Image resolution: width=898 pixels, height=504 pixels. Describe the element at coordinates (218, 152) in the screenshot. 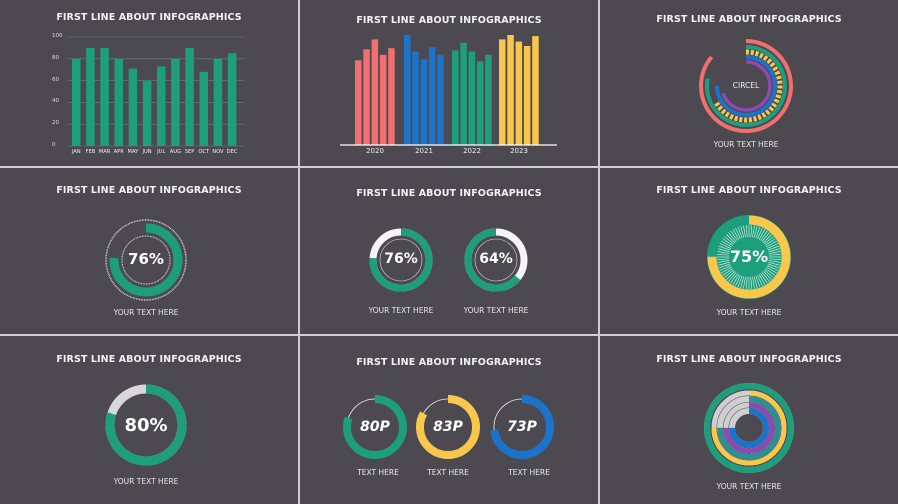

I see `x-tick-label: NOV` at that location.